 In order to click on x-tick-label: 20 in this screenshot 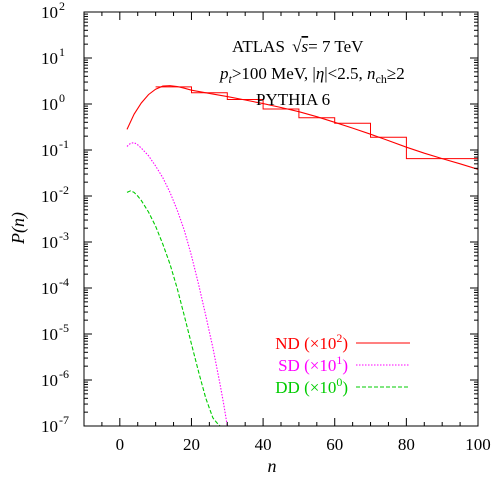, I will do `click(191, 444)`.